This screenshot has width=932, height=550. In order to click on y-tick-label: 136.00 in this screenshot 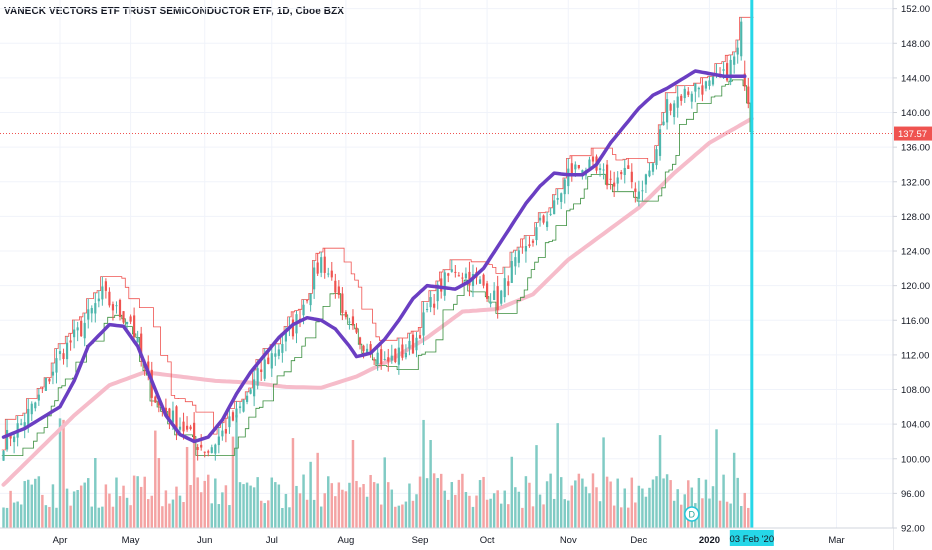, I will do `click(915, 148)`.